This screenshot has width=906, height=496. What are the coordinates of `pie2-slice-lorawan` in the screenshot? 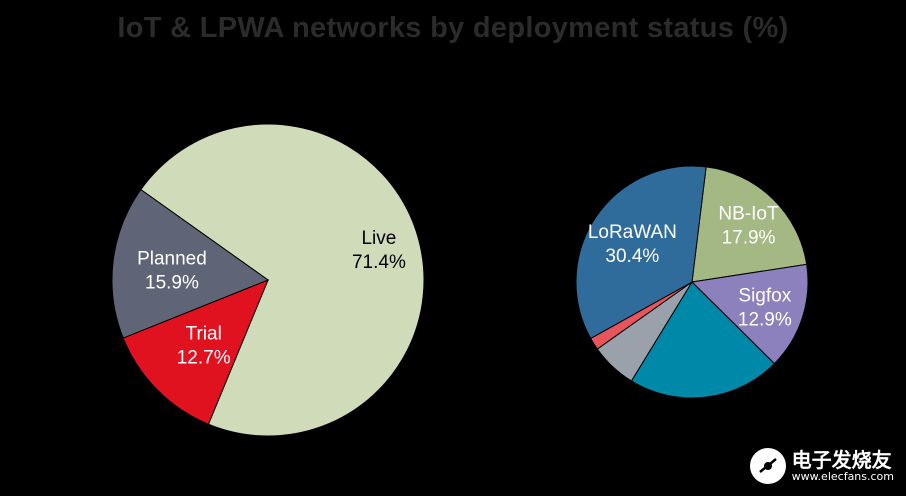 It's located at (641, 252).